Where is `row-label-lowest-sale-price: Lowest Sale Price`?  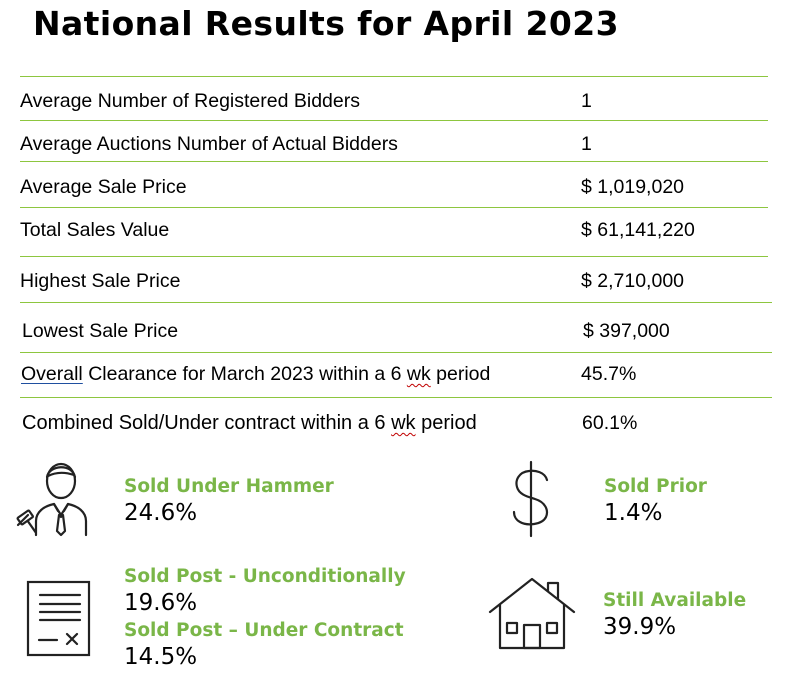 row-label-lowest-sale-price: Lowest Sale Price is located at coordinates (100, 331).